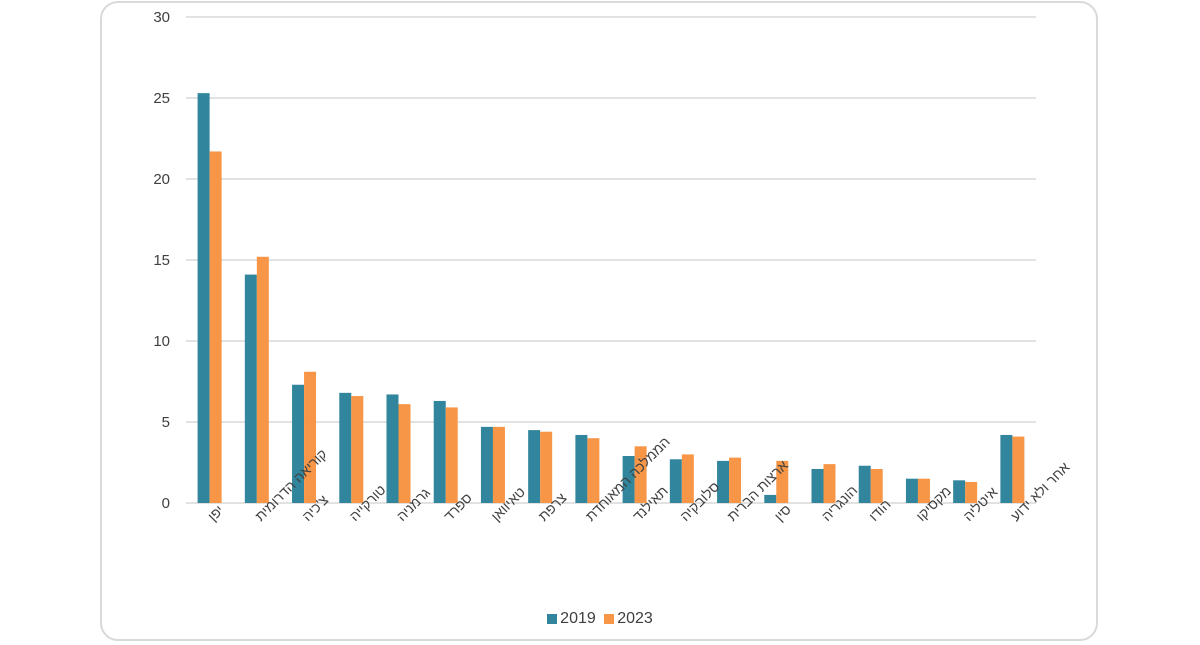  What do you see at coordinates (215, 513) in the screenshot?
I see `x-tick-label: יפן` at bounding box center [215, 513].